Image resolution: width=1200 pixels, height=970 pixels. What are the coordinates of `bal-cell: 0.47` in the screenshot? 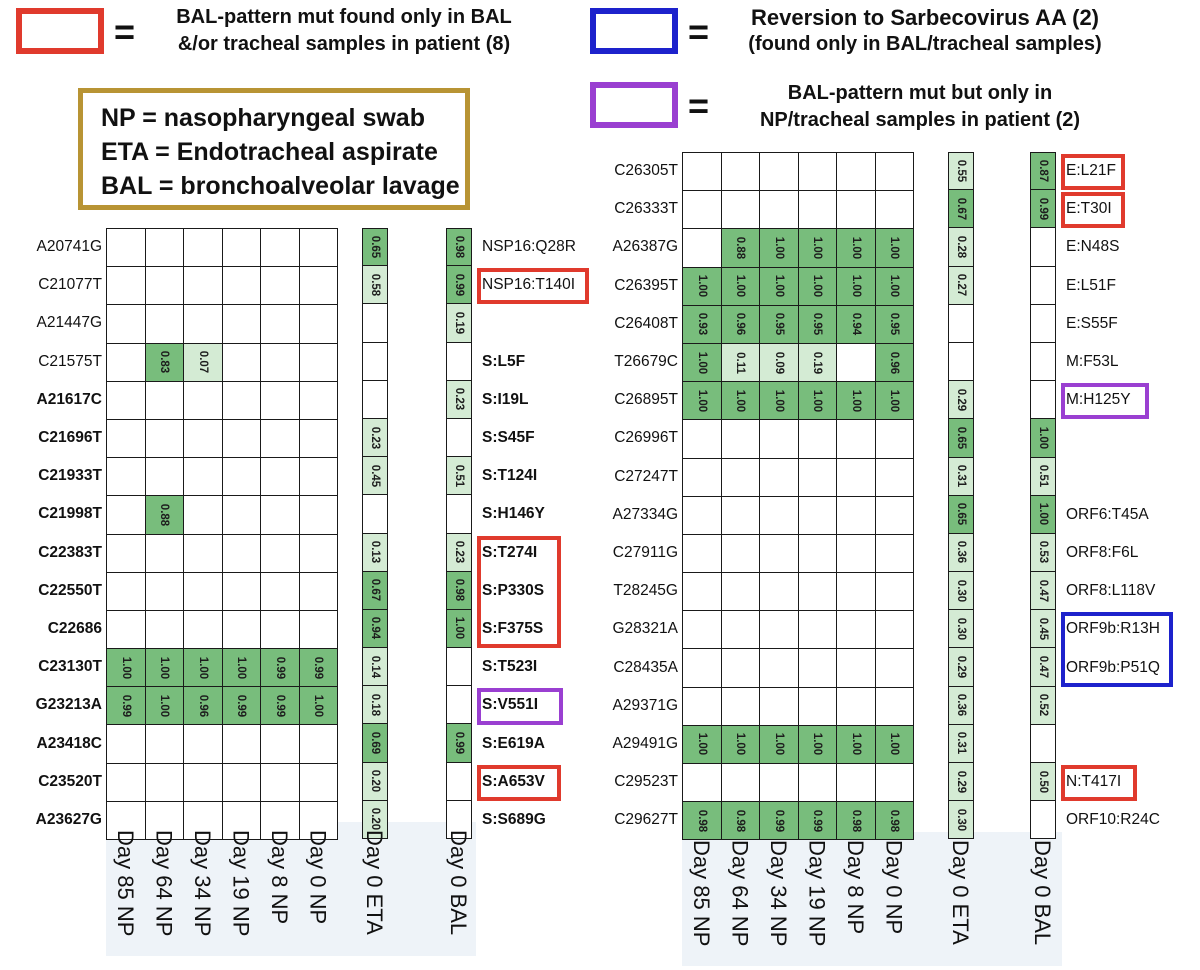 It's located at (1043, 667).